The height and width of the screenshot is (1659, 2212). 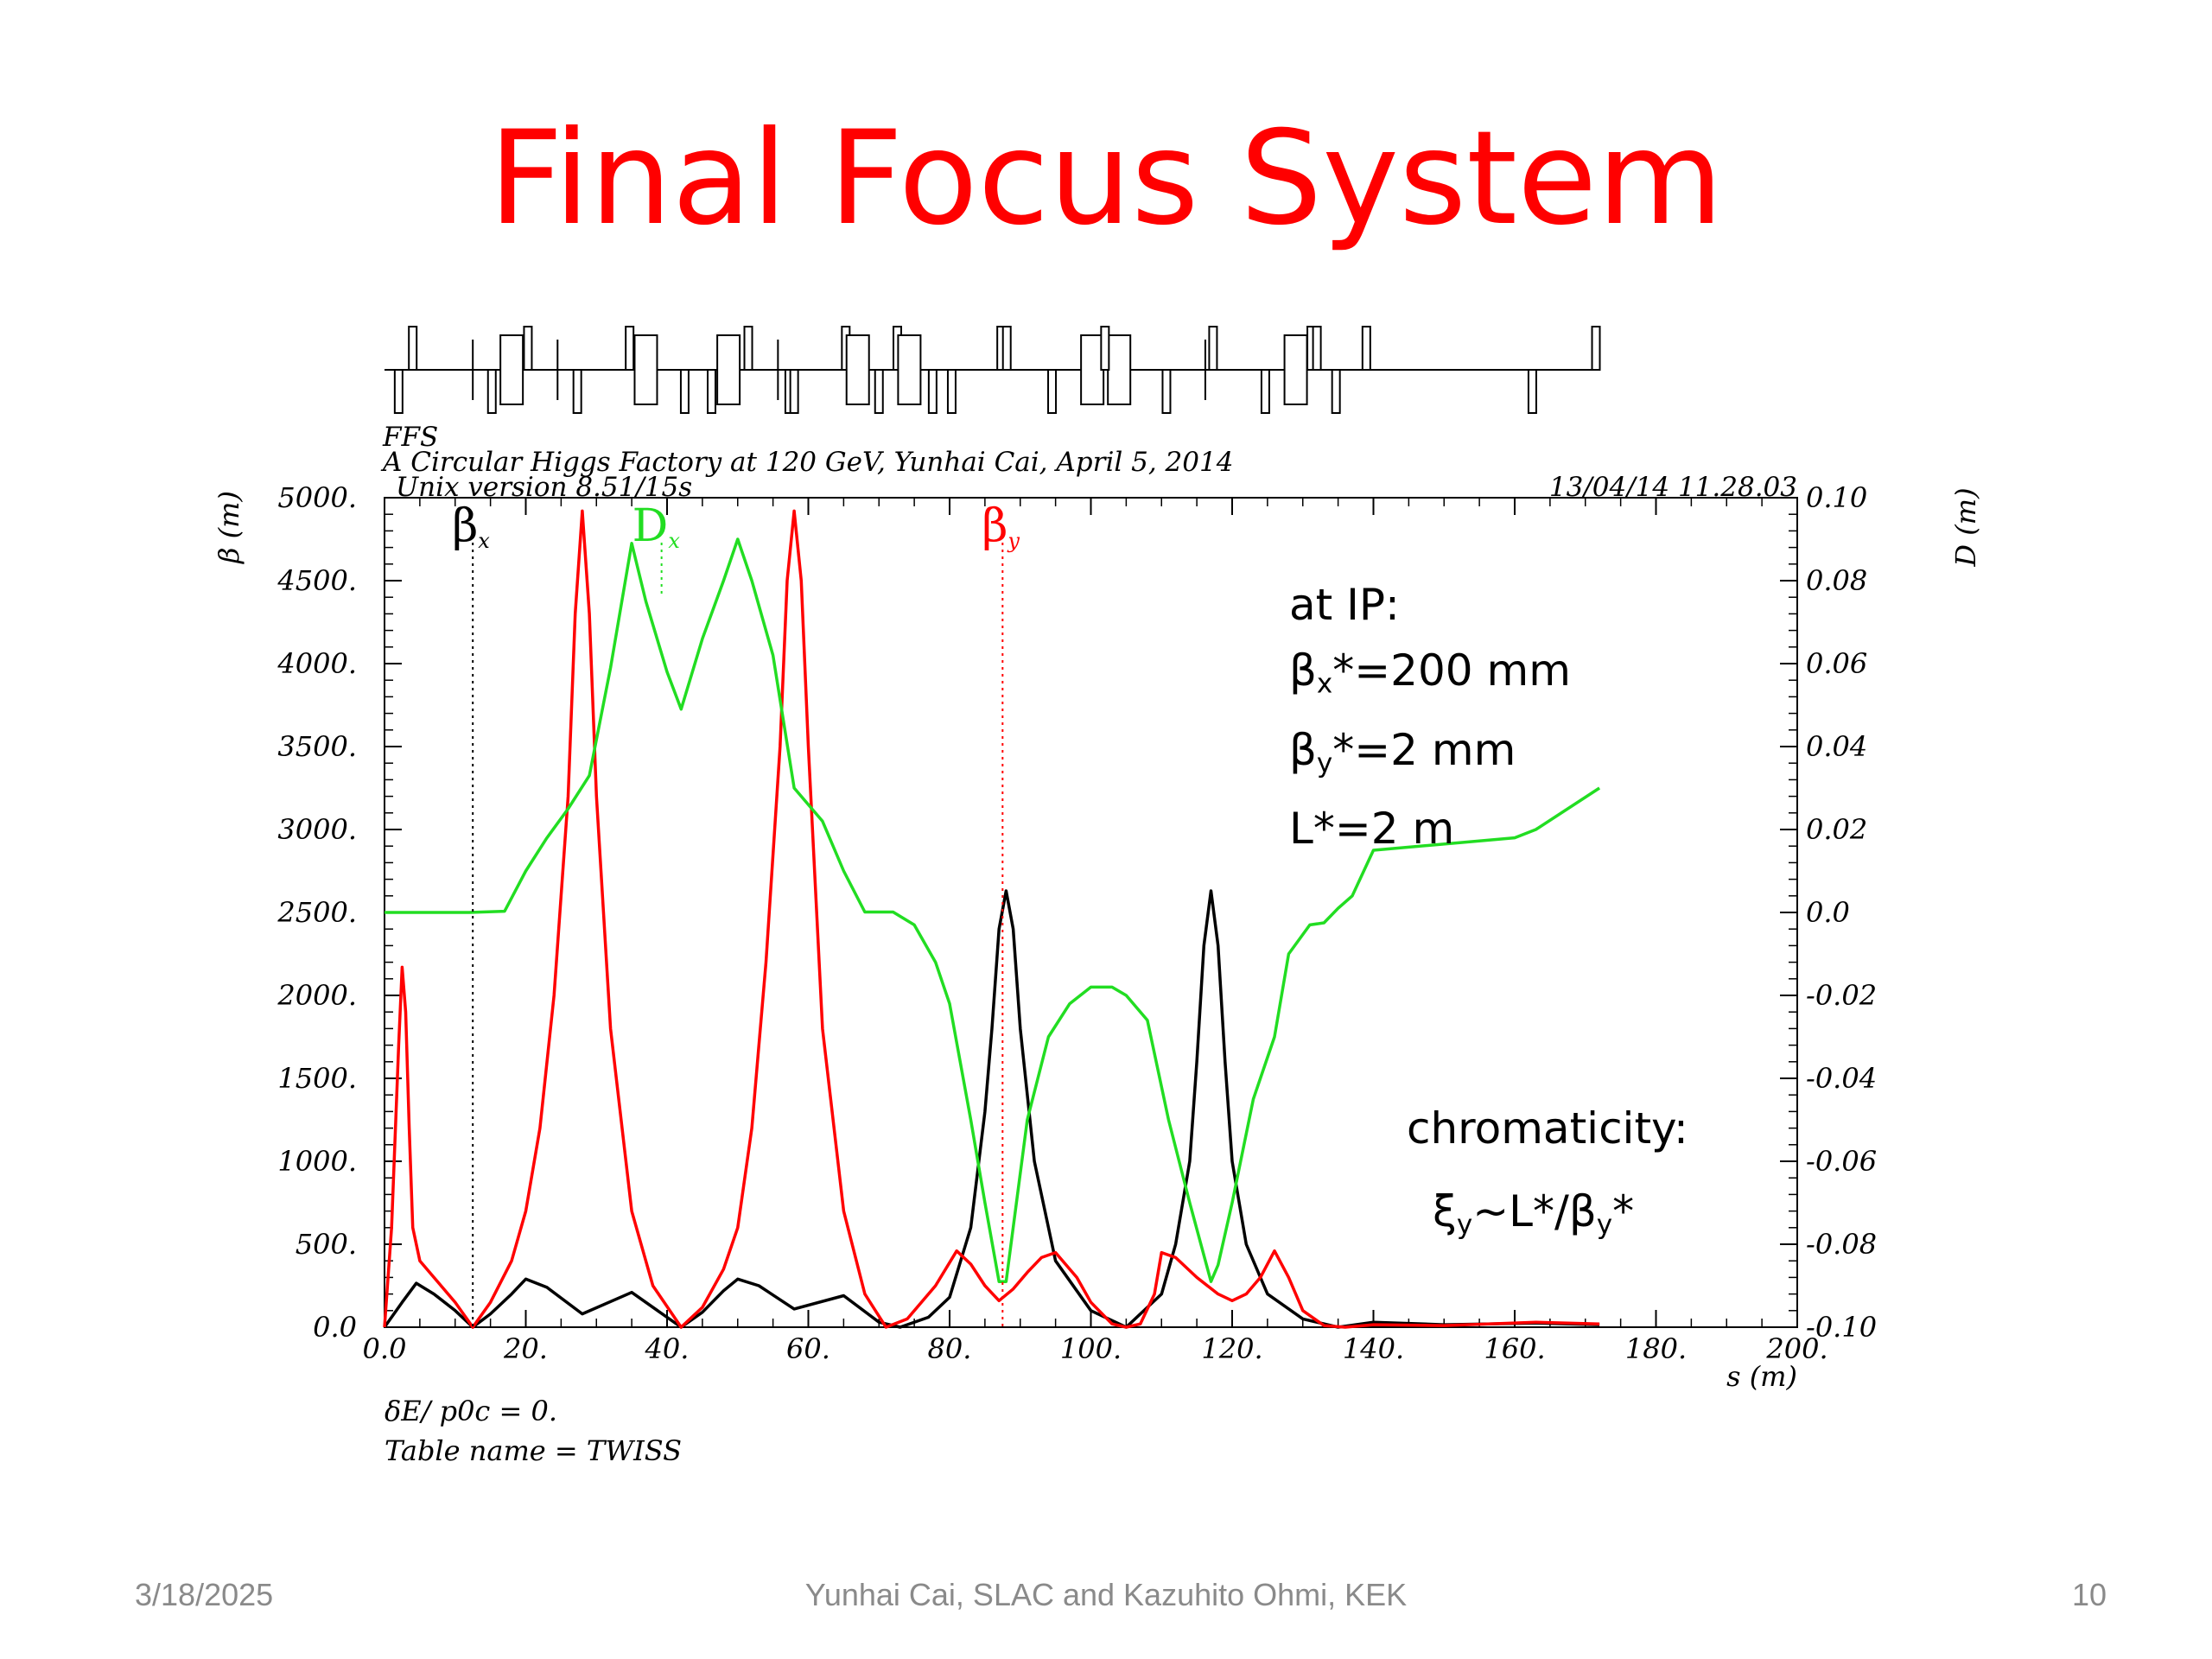 What do you see at coordinates (1836, 580) in the screenshot?
I see `y-right-tick-label: 0.08` at bounding box center [1836, 580].